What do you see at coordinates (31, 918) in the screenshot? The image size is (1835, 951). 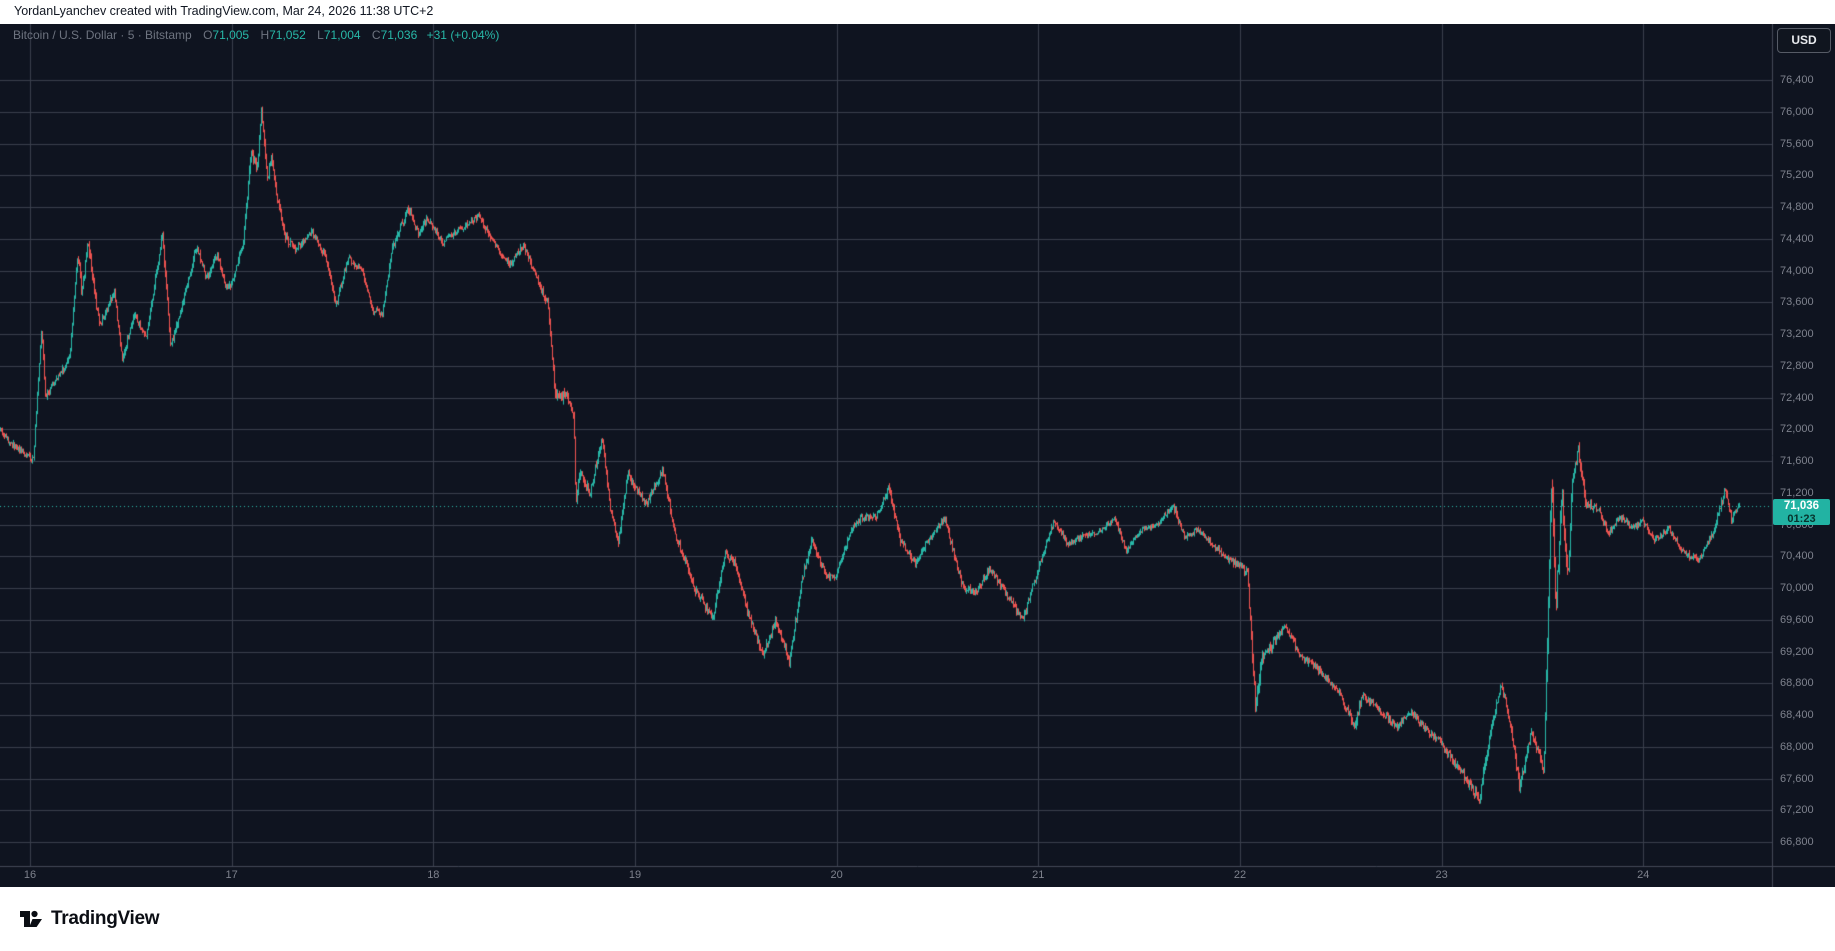 I see `tradingview-logo-icon` at bounding box center [31, 918].